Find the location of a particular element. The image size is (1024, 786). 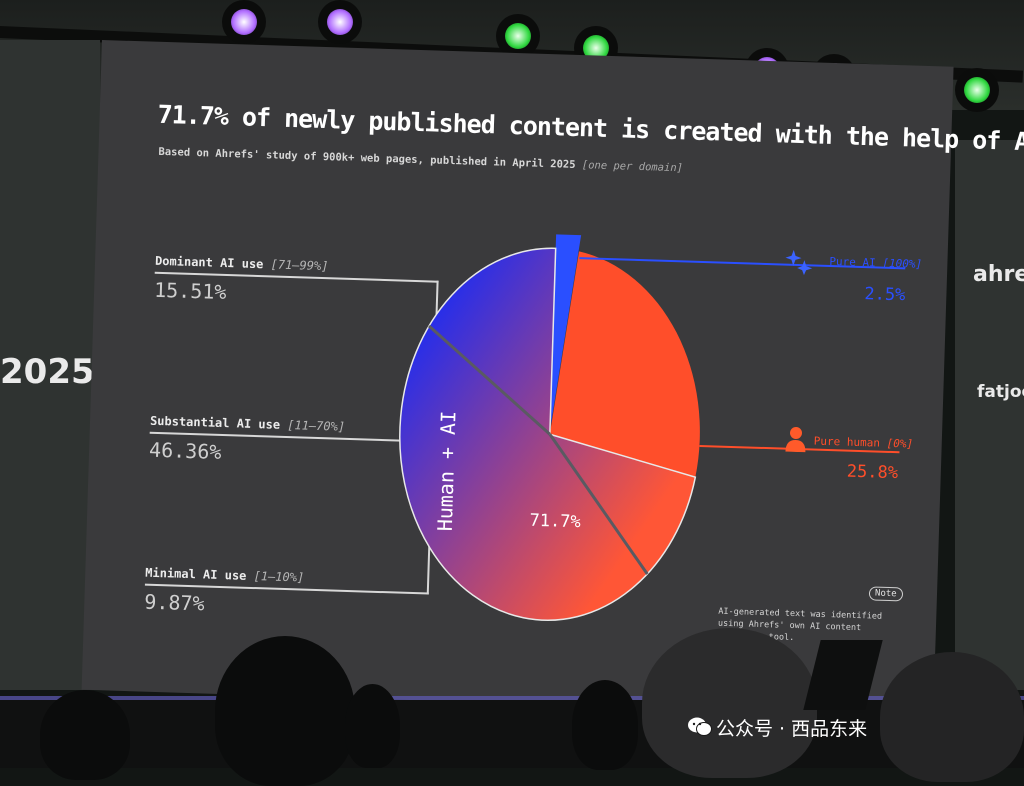

substantial-ai-range: [11–70%] is located at coordinates (316, 426).